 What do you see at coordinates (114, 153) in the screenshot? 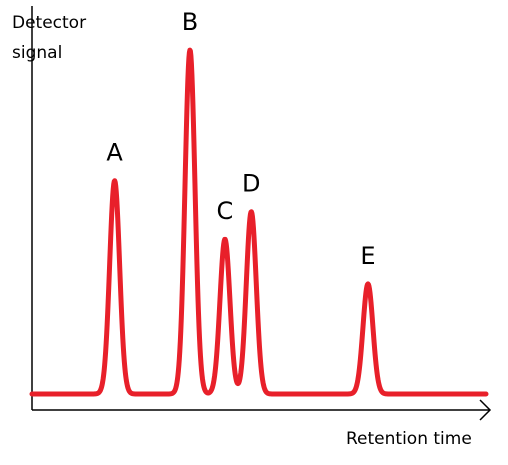
I see `peak-label-a: A` at bounding box center [114, 153].